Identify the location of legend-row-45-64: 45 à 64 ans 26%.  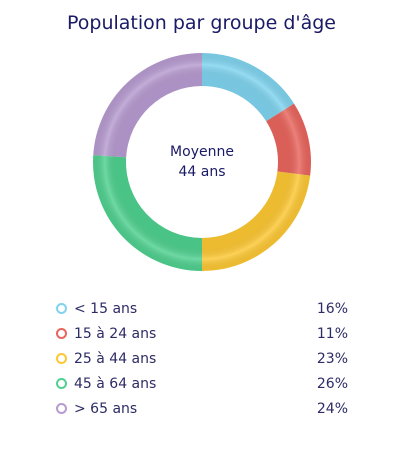
(202, 383).